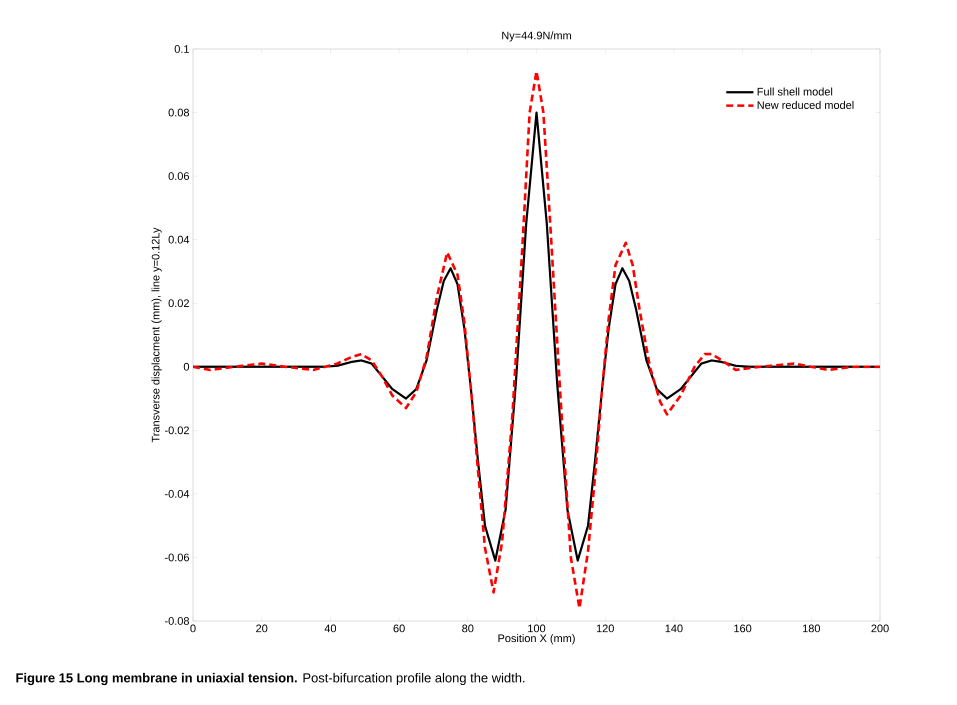  What do you see at coordinates (176, 558) in the screenshot?
I see `y-tick-label: -0.06` at bounding box center [176, 558].